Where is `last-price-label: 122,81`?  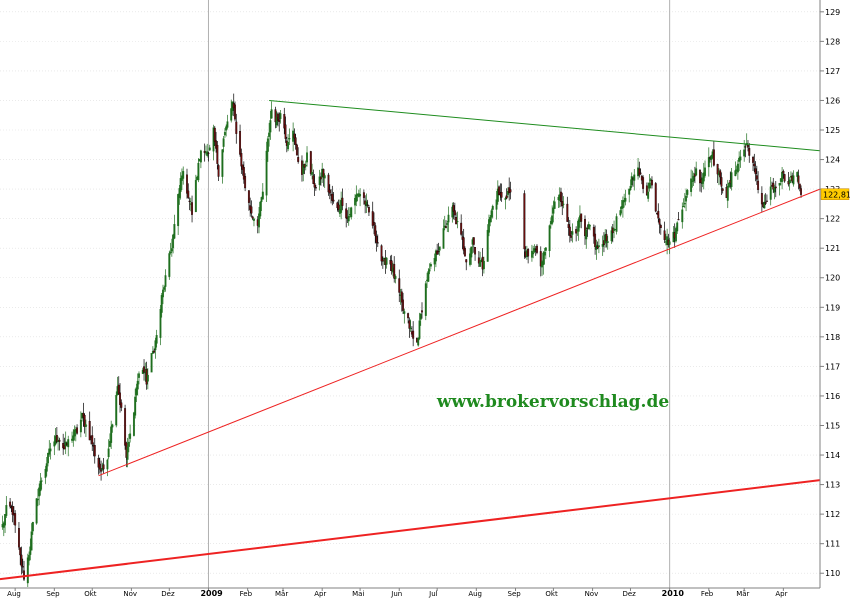 last-price-label: 122,81 is located at coordinates (836, 195).